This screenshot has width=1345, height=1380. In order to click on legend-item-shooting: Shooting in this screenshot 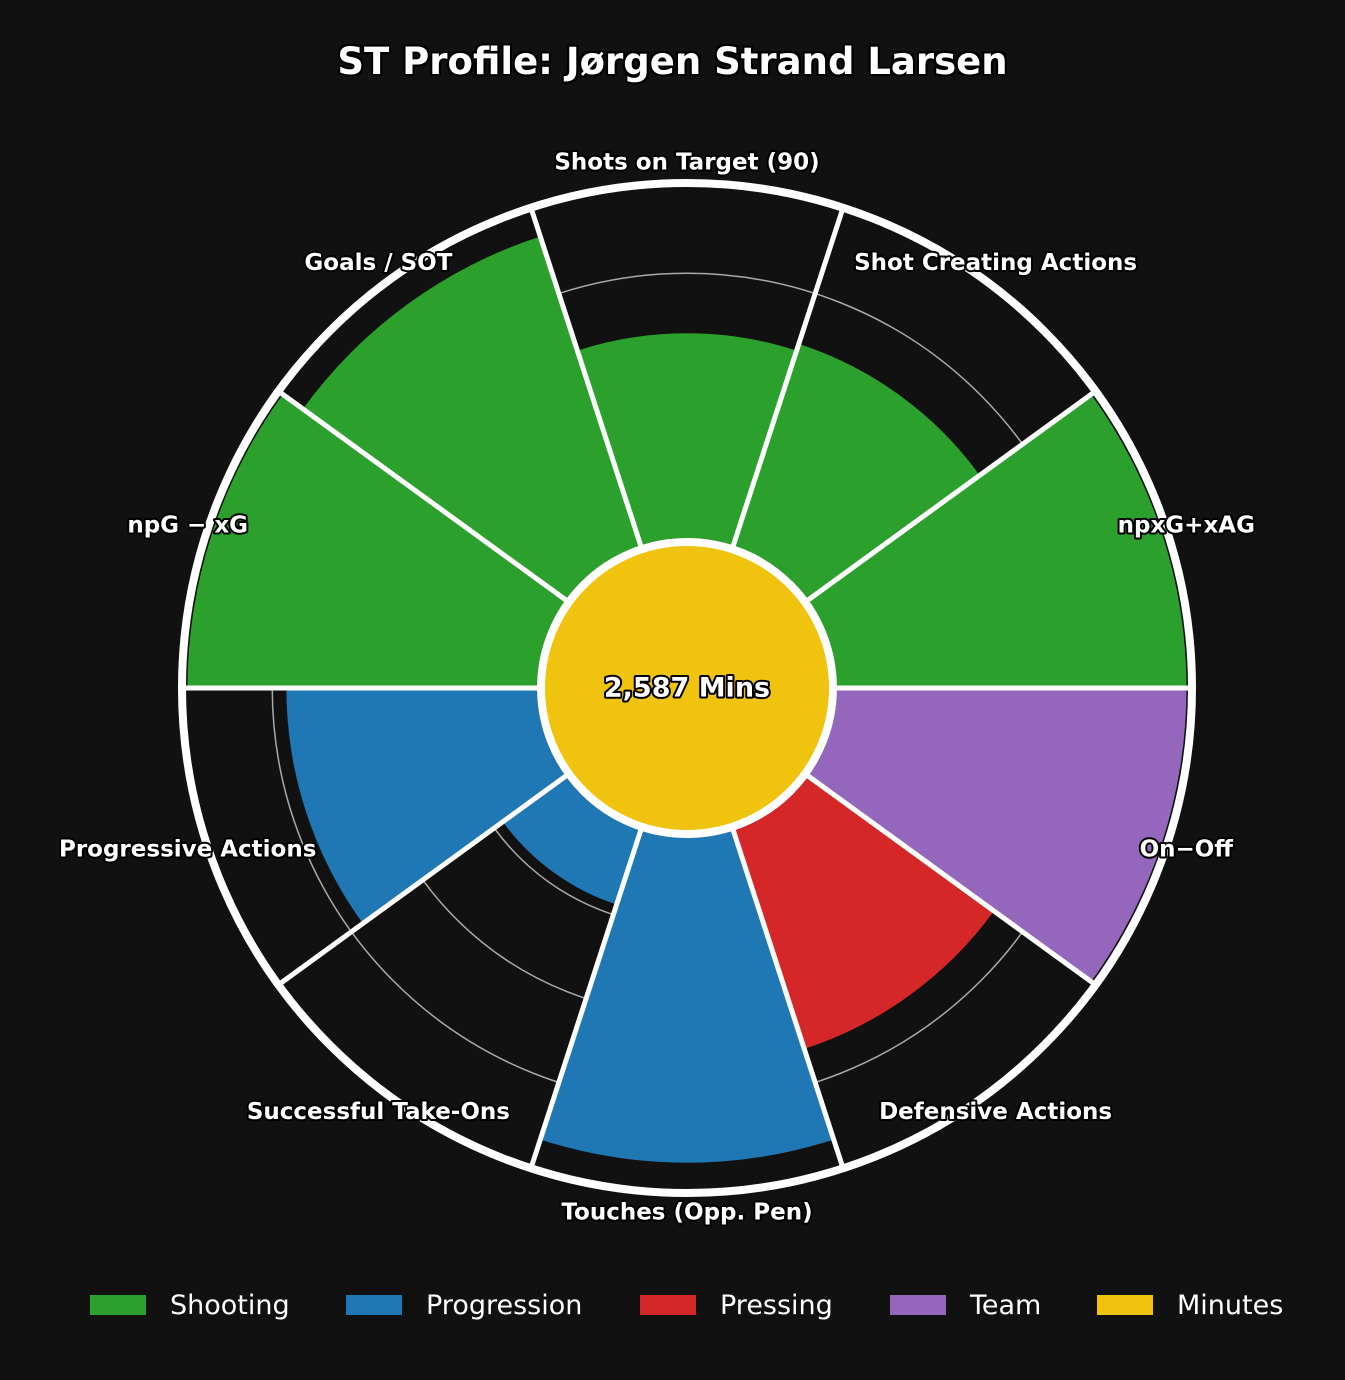, I will do `click(190, 1305)`.